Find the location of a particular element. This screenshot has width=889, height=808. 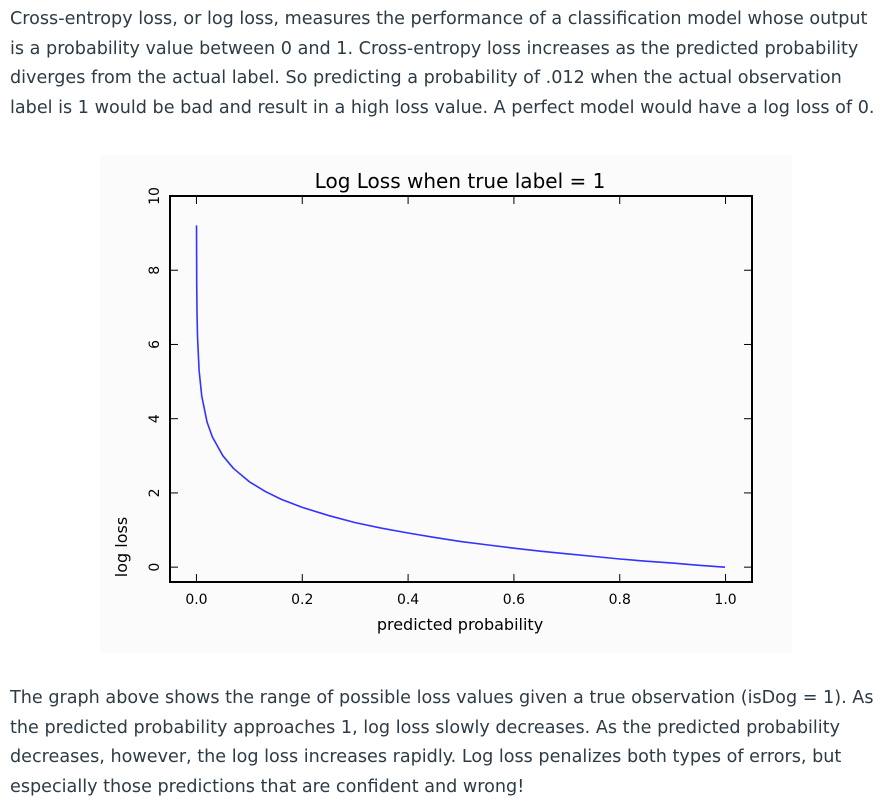

y-tick-label: 8 is located at coordinates (155, 270).